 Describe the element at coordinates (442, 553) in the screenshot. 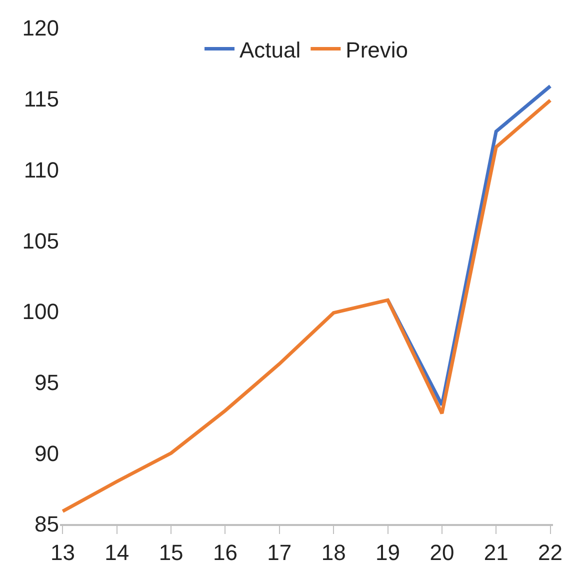

I see `x-tick-label: 20` at that location.